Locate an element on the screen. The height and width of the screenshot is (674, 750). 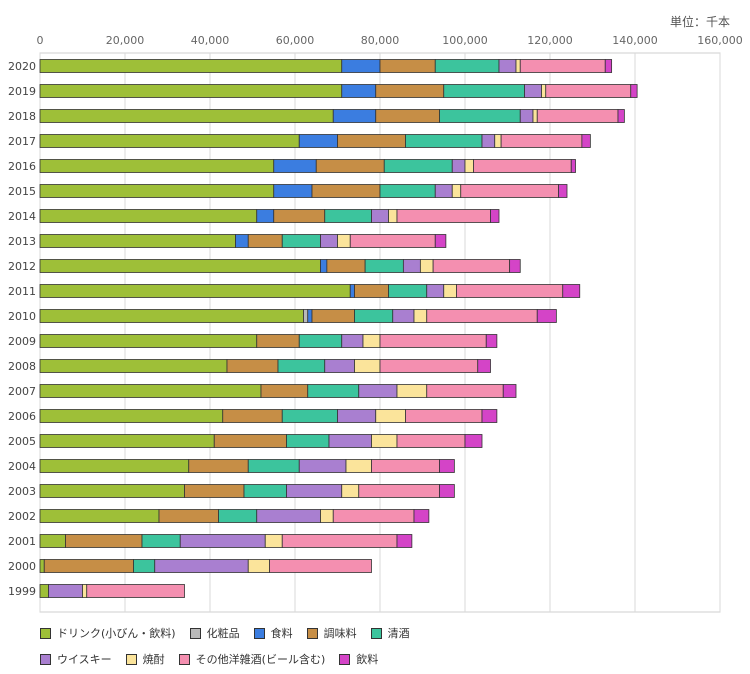
y-tick-label: 2005 is located at coordinates (22, 441).